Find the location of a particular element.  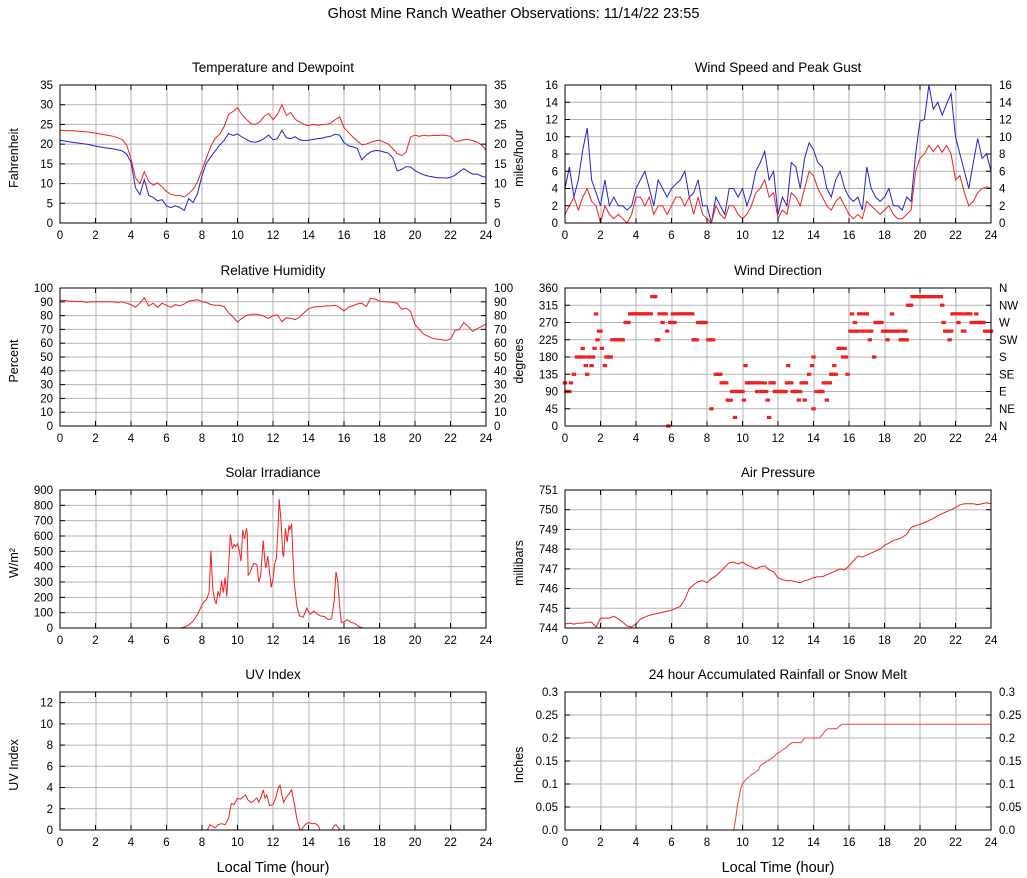

svg-text: S is located at coordinates (1003, 358).